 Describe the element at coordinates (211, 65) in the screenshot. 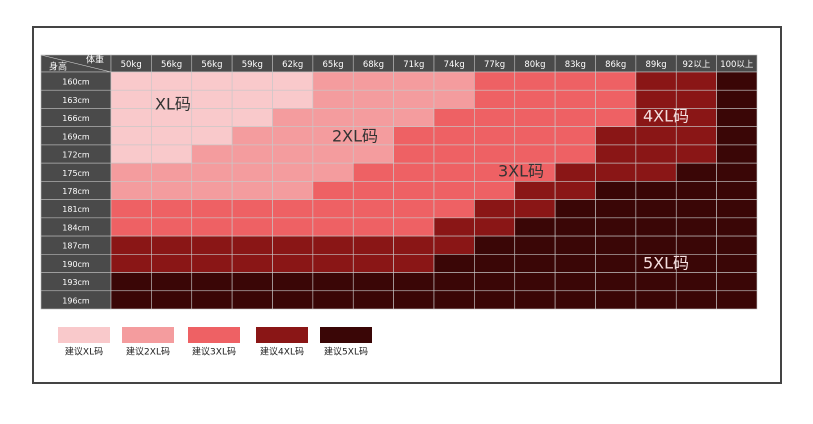

I see `column-header: 56kg` at that location.